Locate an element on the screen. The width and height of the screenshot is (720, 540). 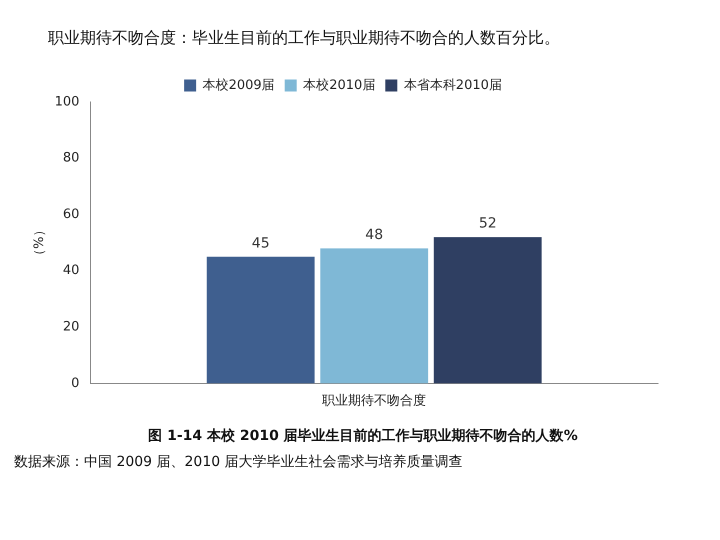
caption: 图 1-14 本校 2010 届毕业生目前的工作与职业期待不吻合的人数% is located at coordinates (363, 436).